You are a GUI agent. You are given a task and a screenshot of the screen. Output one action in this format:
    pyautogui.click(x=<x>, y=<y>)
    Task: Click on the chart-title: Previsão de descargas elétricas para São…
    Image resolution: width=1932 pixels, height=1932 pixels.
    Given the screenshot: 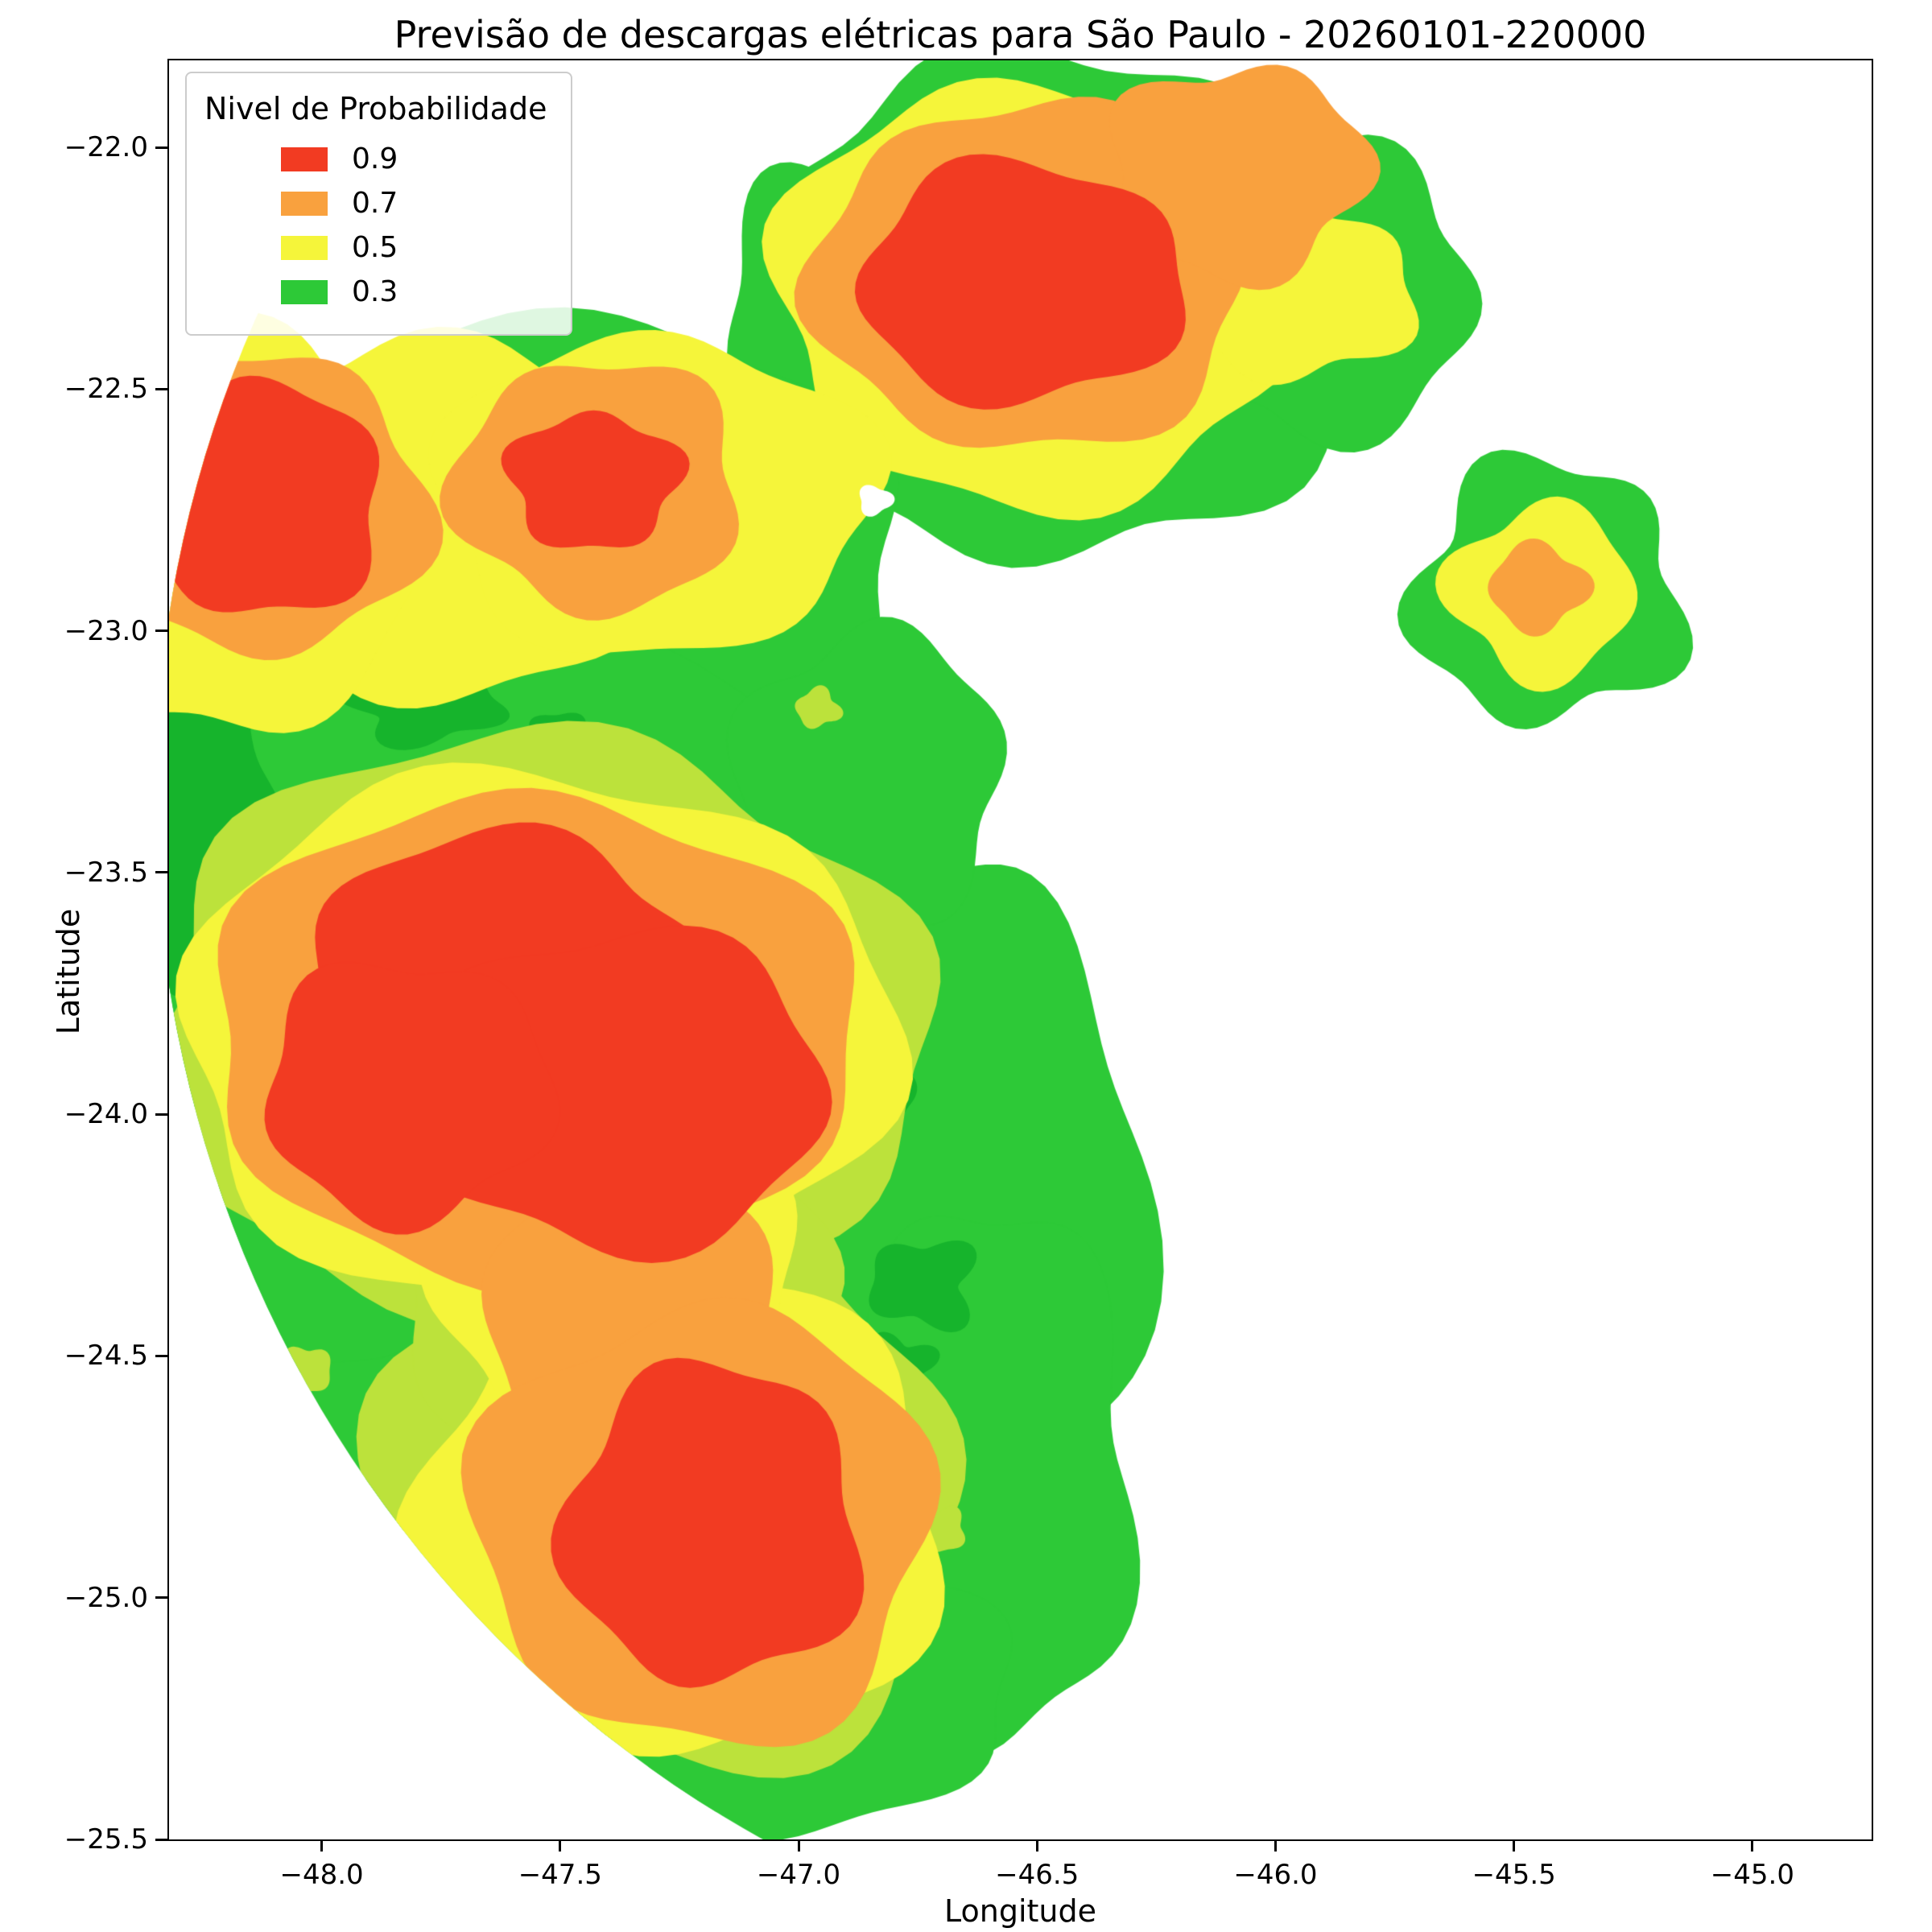 What is the action you would take?
    pyautogui.click(x=1020, y=34)
    